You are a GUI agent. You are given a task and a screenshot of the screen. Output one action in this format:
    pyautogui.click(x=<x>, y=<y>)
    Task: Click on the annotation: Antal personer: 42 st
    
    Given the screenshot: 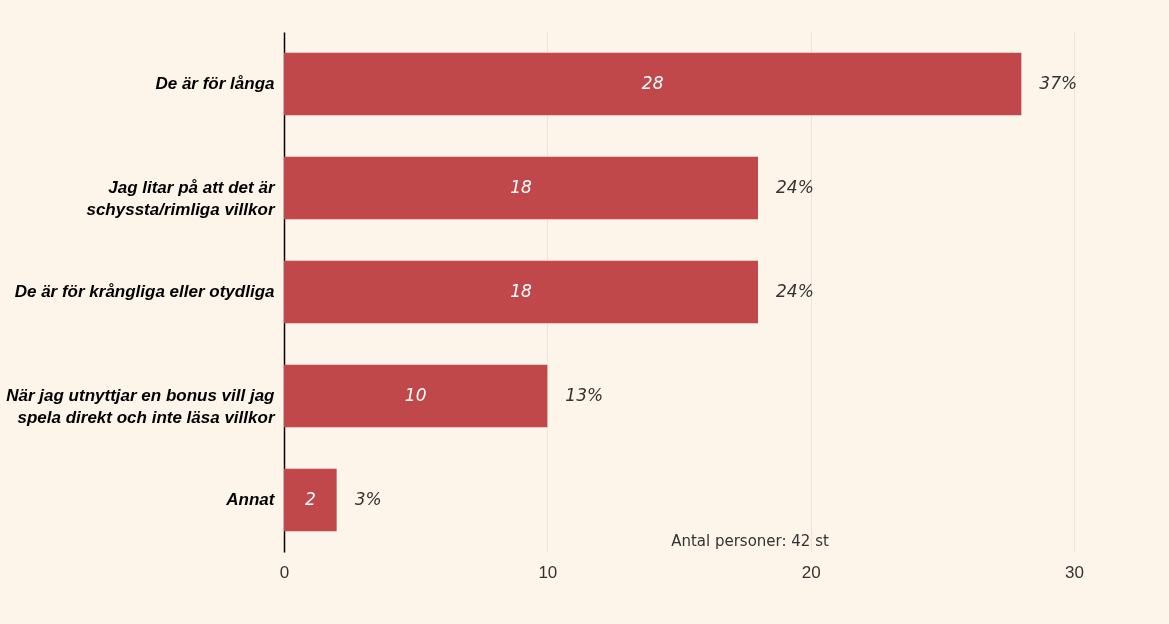 What is the action you would take?
    pyautogui.click(x=750, y=541)
    